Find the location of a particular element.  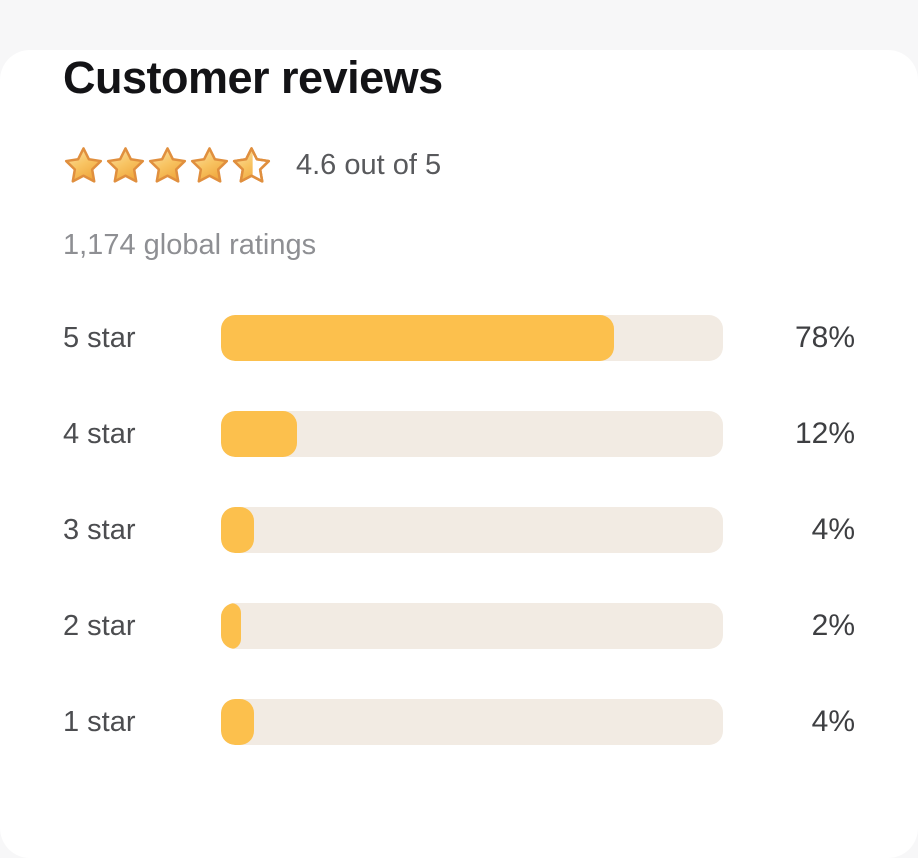

rating-bar-row: 5 star 78% is located at coordinates (459, 338).